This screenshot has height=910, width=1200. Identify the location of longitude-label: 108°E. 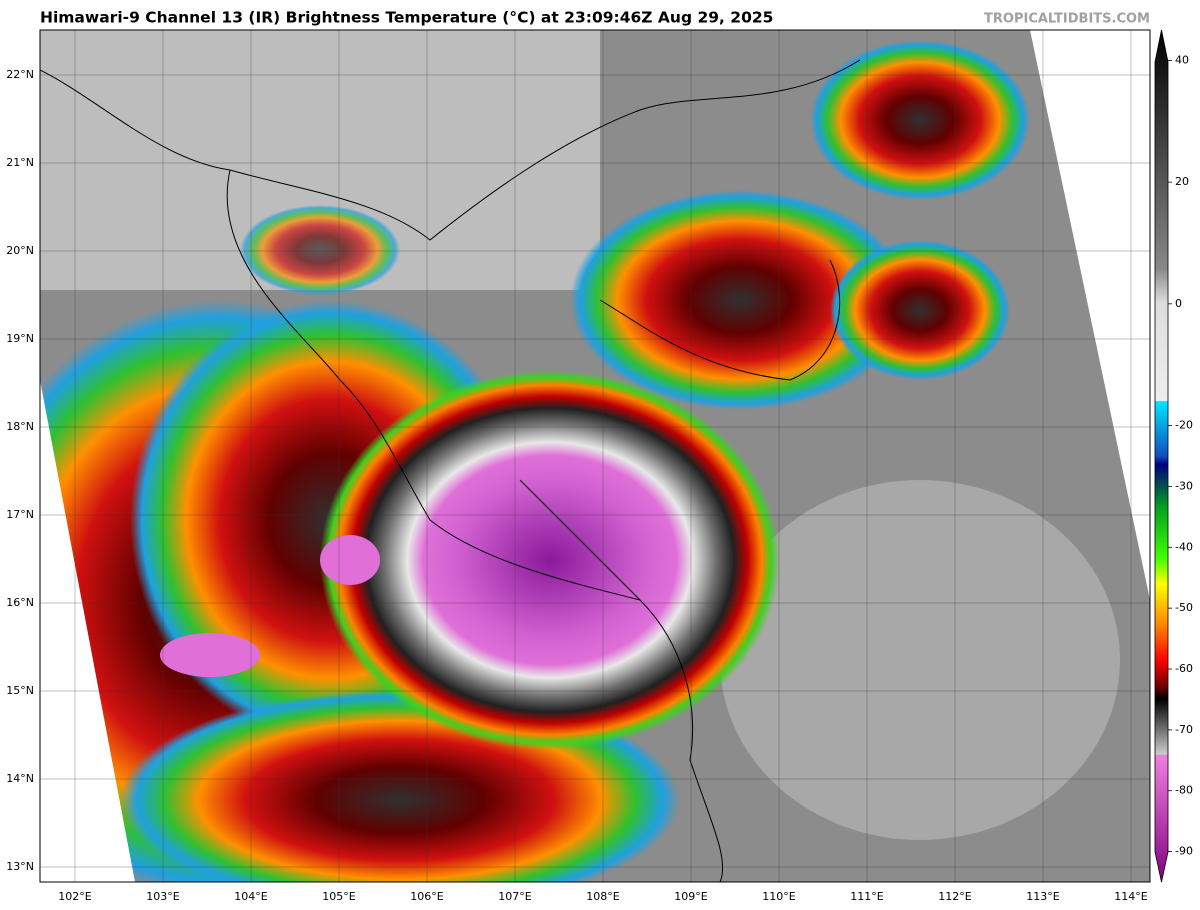
(602, 896).